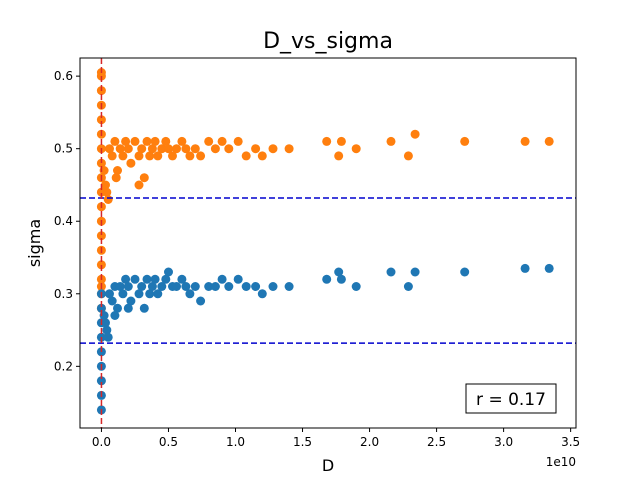 The image size is (640, 480). I want to click on chart-title: D_vs_sigma, so click(328, 41).